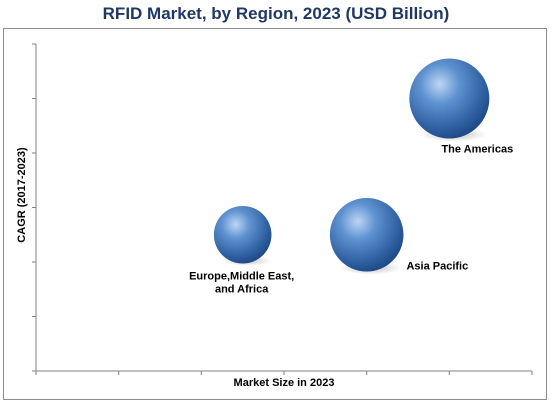  I want to click on bubble-europe-middle-east-and-africa, so click(242, 234).